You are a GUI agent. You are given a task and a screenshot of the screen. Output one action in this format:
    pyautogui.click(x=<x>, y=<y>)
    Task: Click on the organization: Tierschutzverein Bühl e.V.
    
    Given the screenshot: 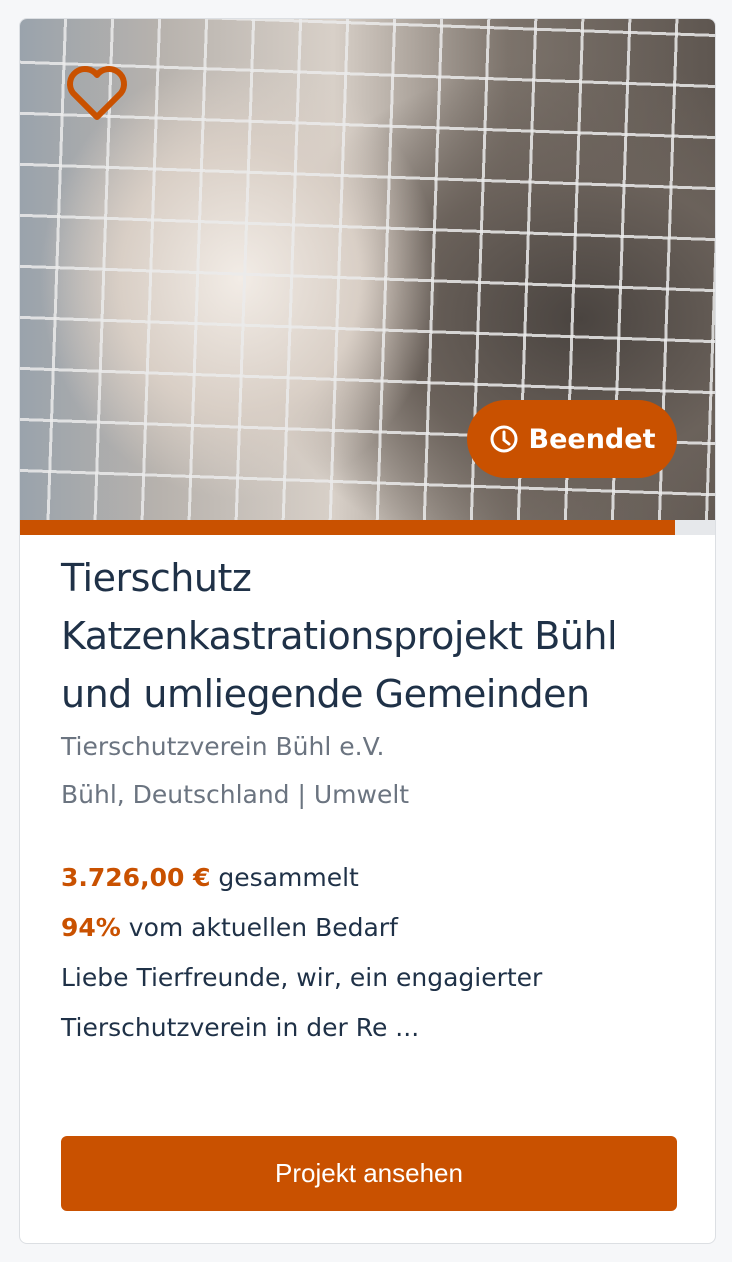 What is the action you would take?
    pyautogui.click(x=223, y=746)
    